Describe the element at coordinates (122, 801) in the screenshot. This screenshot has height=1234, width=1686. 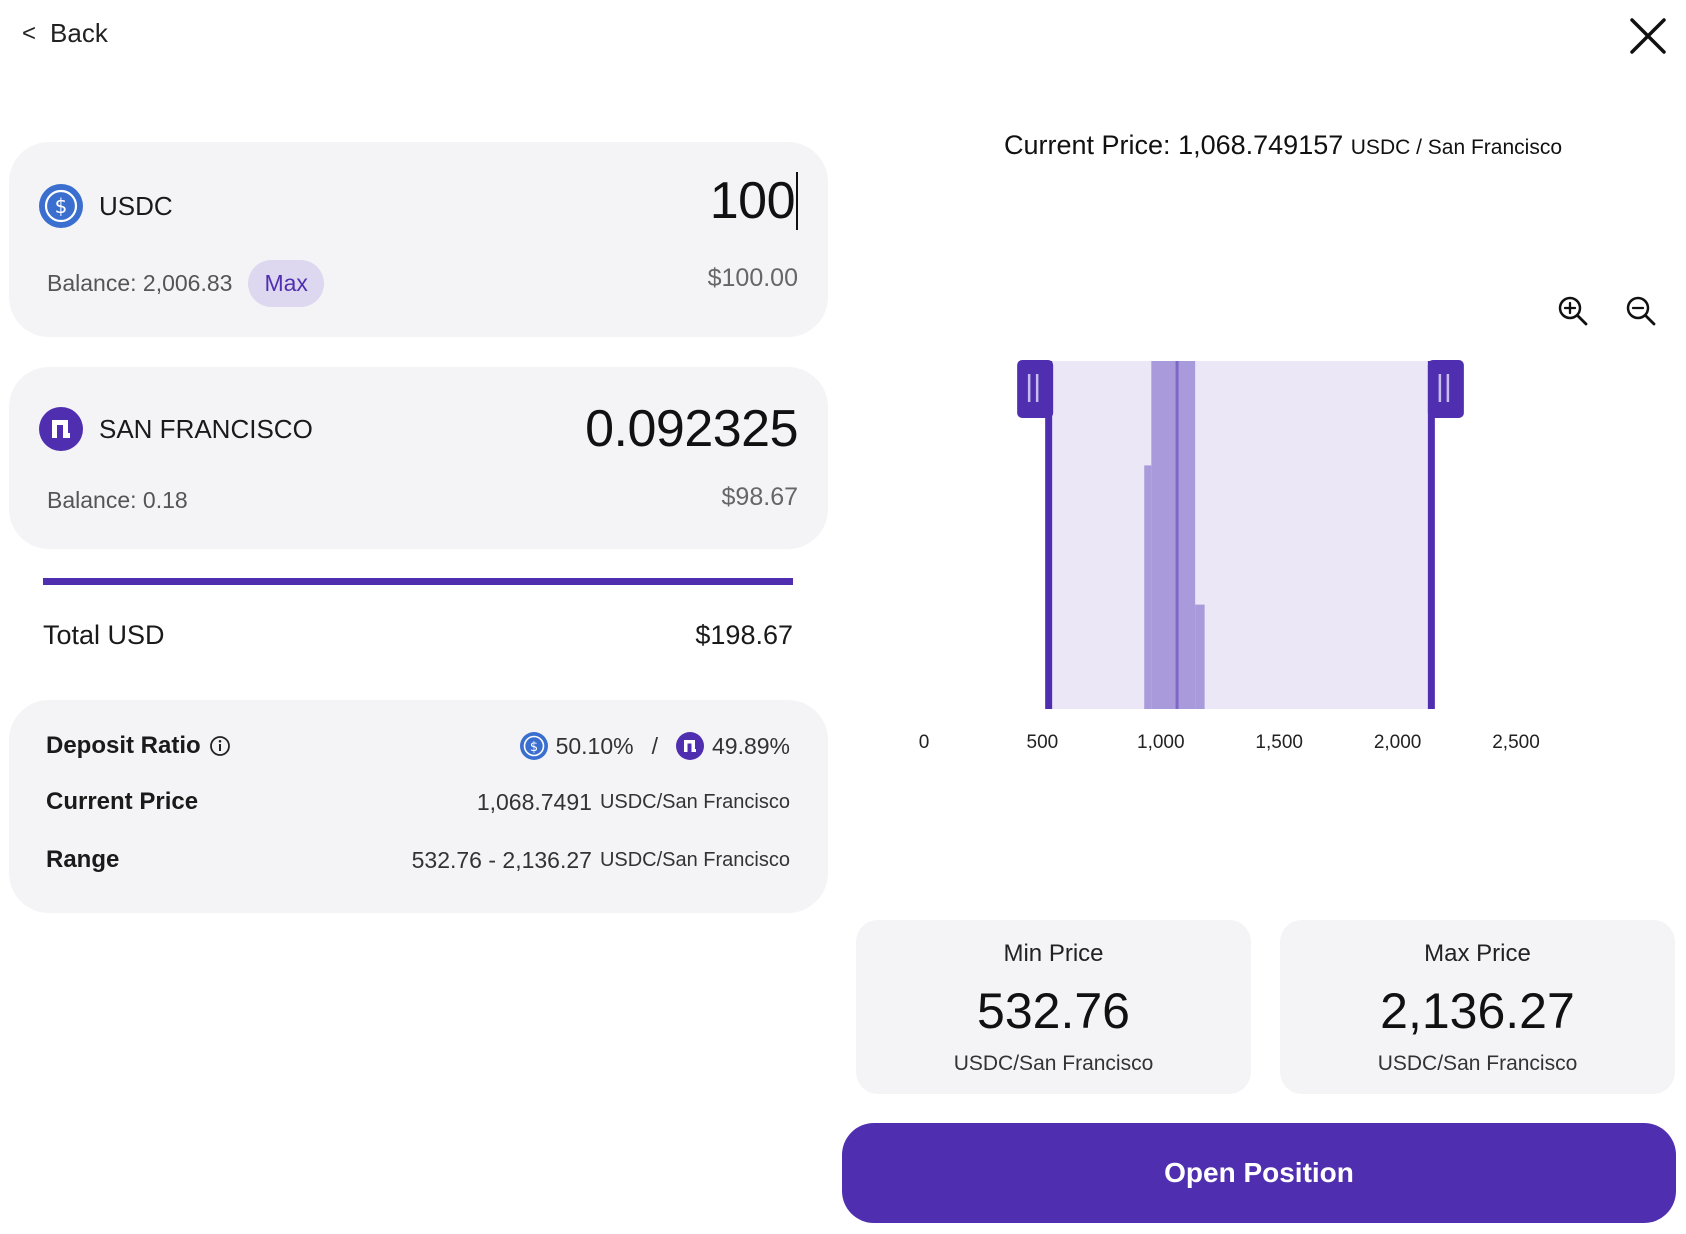
I see `current-price-label: Current Price` at that location.